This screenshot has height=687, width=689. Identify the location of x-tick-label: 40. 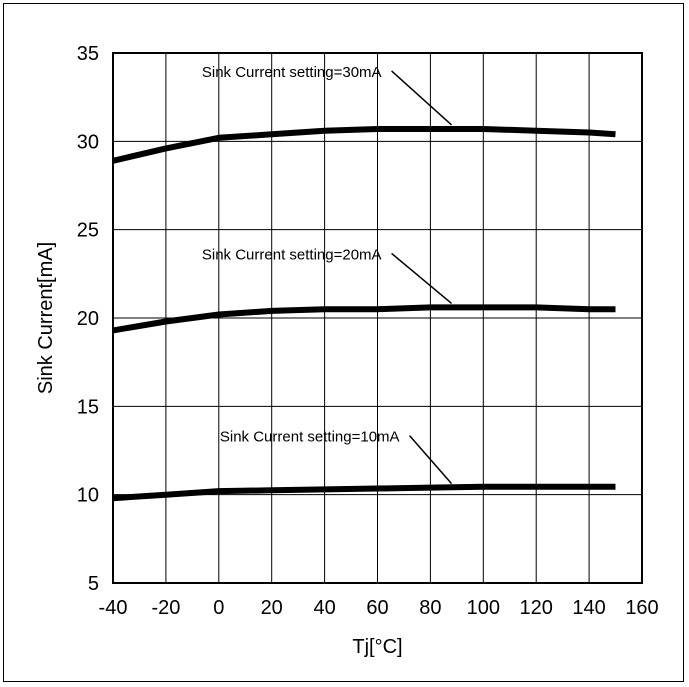
(324, 608).